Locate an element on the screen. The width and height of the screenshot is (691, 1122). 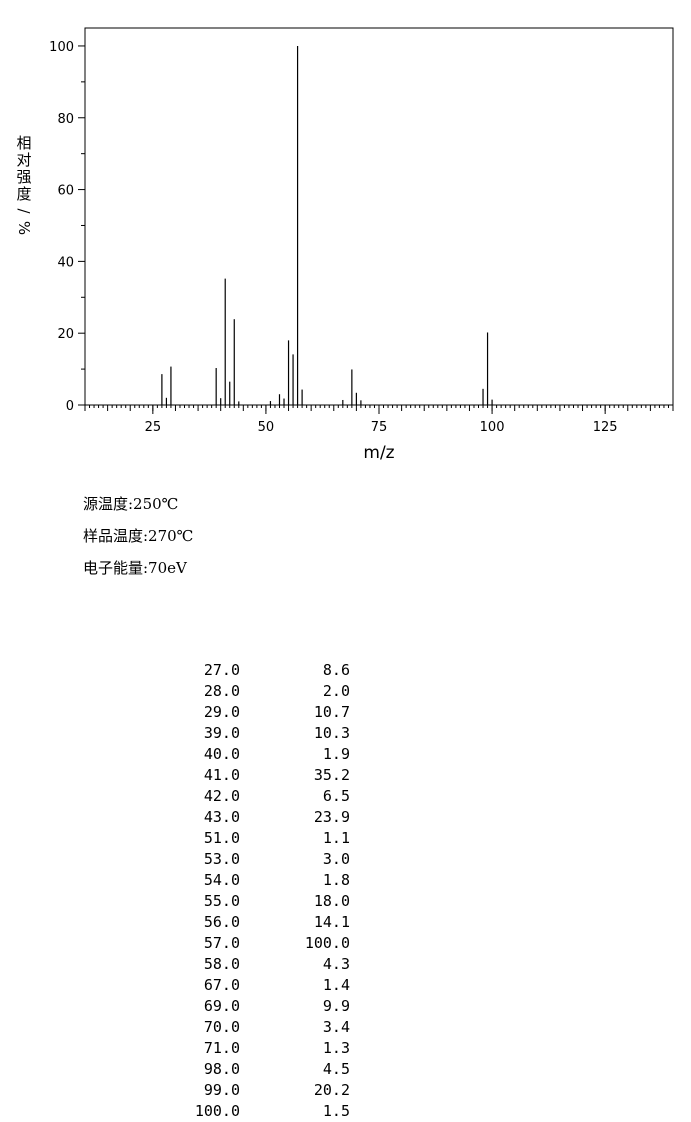
peak-intensity: 100.0 is located at coordinates (327, 943).